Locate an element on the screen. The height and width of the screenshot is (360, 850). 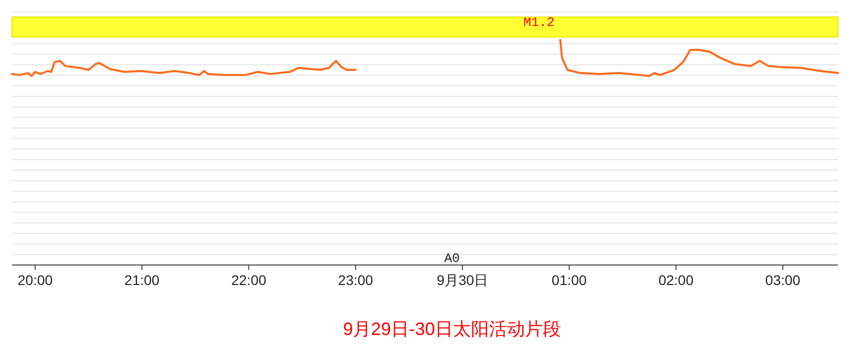
text: 9月29日-30日太阳活动片段 is located at coordinates (452, 329).